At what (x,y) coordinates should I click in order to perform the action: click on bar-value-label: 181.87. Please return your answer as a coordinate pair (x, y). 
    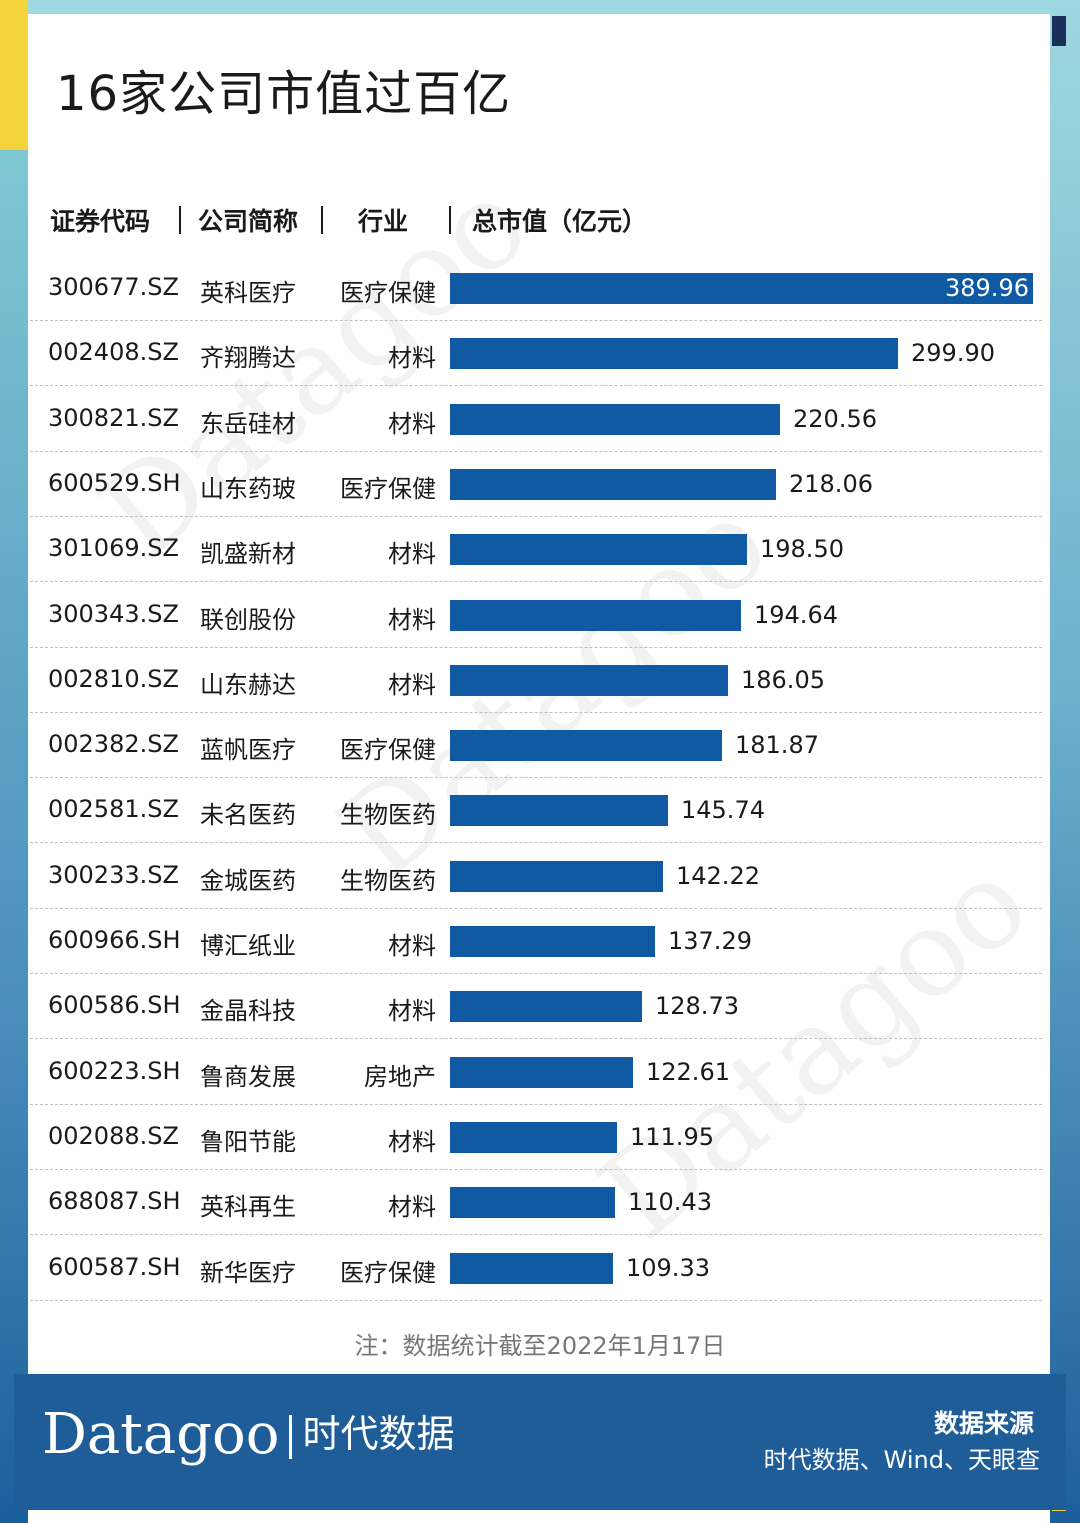
    Looking at the image, I should click on (777, 745).